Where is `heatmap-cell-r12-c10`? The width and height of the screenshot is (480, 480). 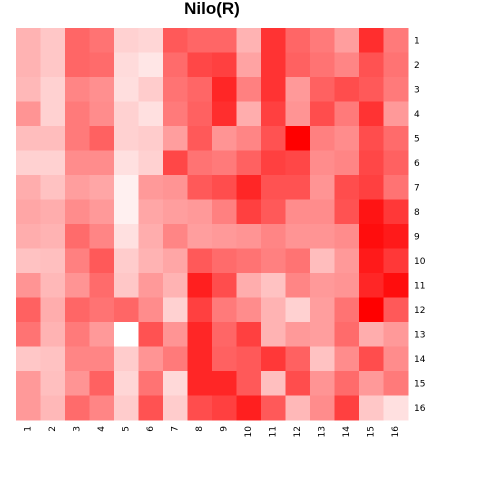 heatmap-cell-r12-c10 is located at coordinates (249, 310).